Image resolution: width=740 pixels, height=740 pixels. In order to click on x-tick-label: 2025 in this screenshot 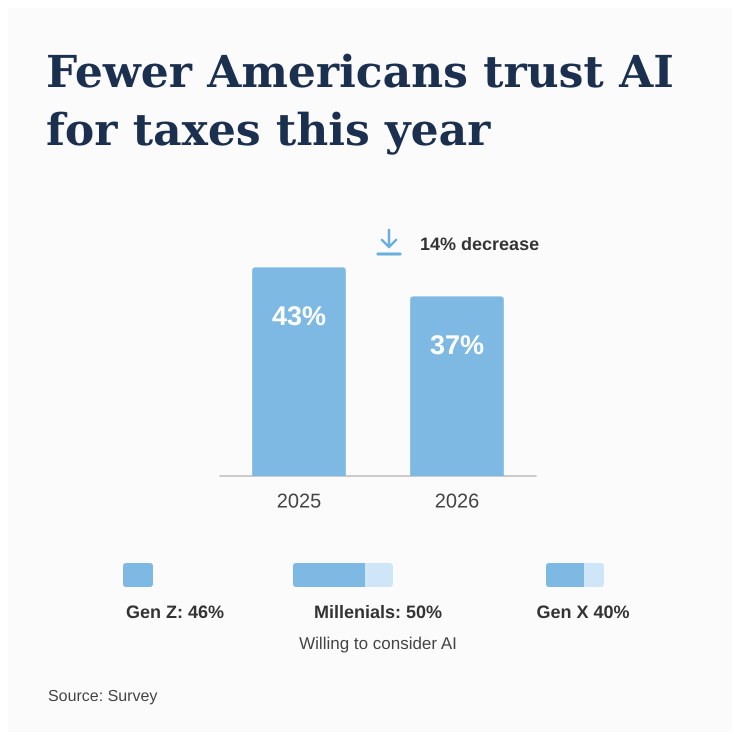, I will do `click(299, 501)`.